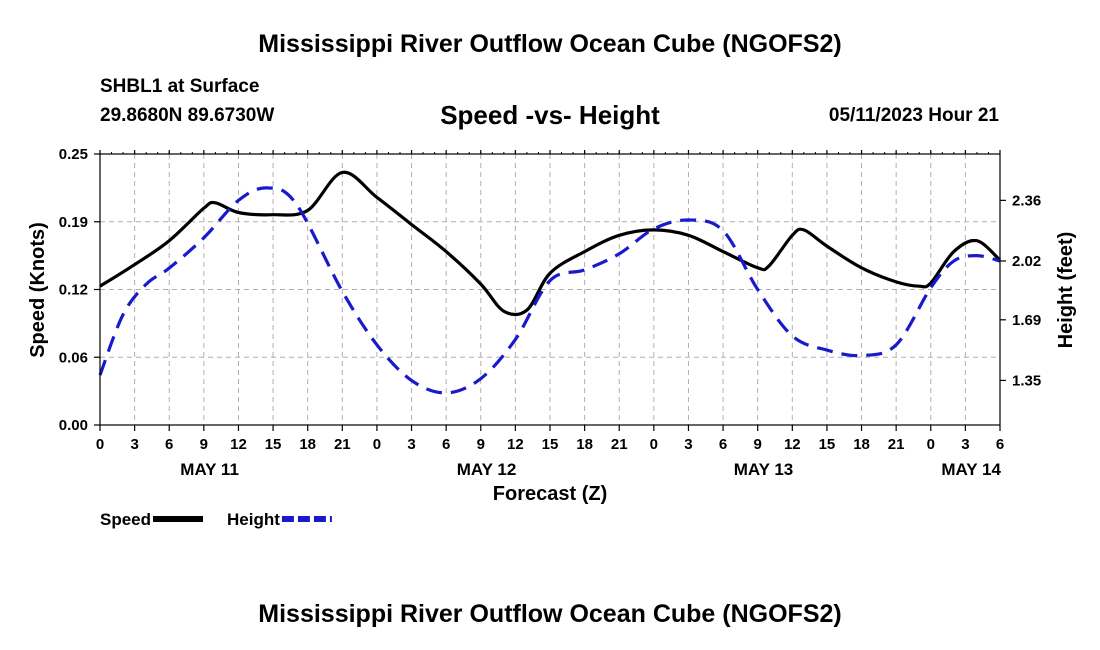 This screenshot has width=1100, height=650. I want to click on chart-subtitle: Speed -vs- Height, so click(550, 115).